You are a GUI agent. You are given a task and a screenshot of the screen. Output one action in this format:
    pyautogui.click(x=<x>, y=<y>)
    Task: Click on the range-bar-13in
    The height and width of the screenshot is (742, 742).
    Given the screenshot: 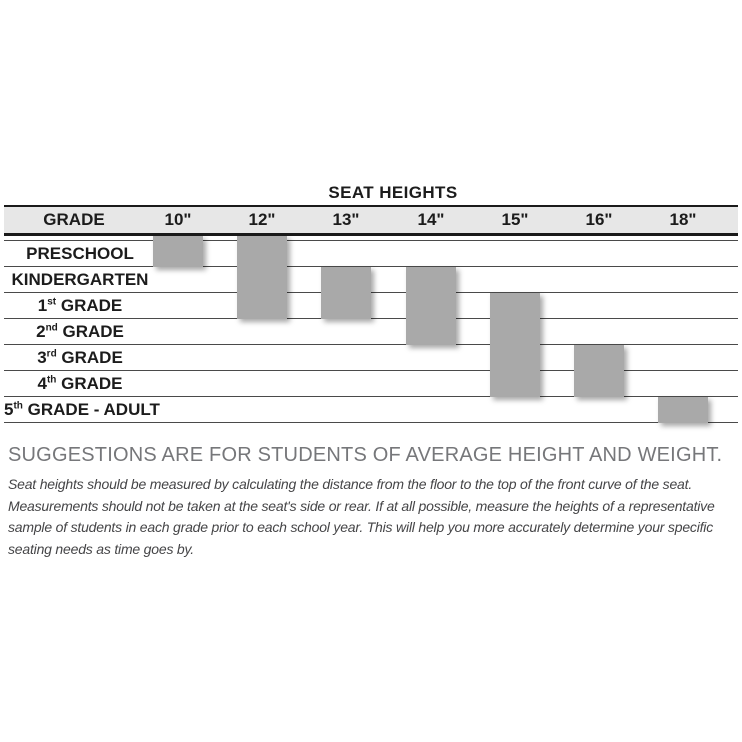 What is the action you would take?
    pyautogui.click(x=346, y=293)
    